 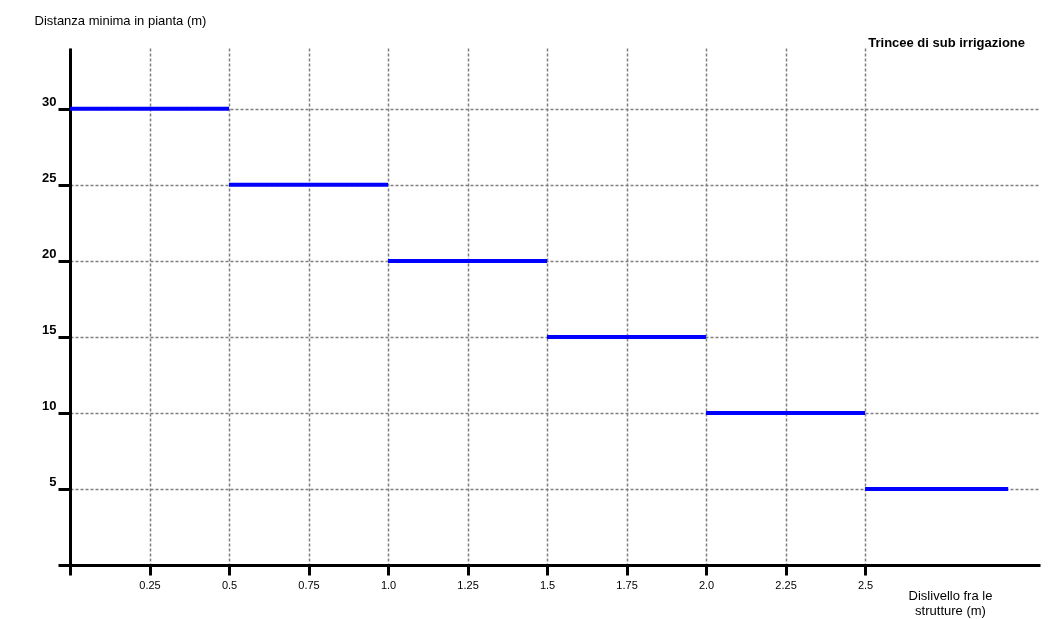 What do you see at coordinates (49, 330) in the screenshot?
I see `y-tick-label: 15` at bounding box center [49, 330].